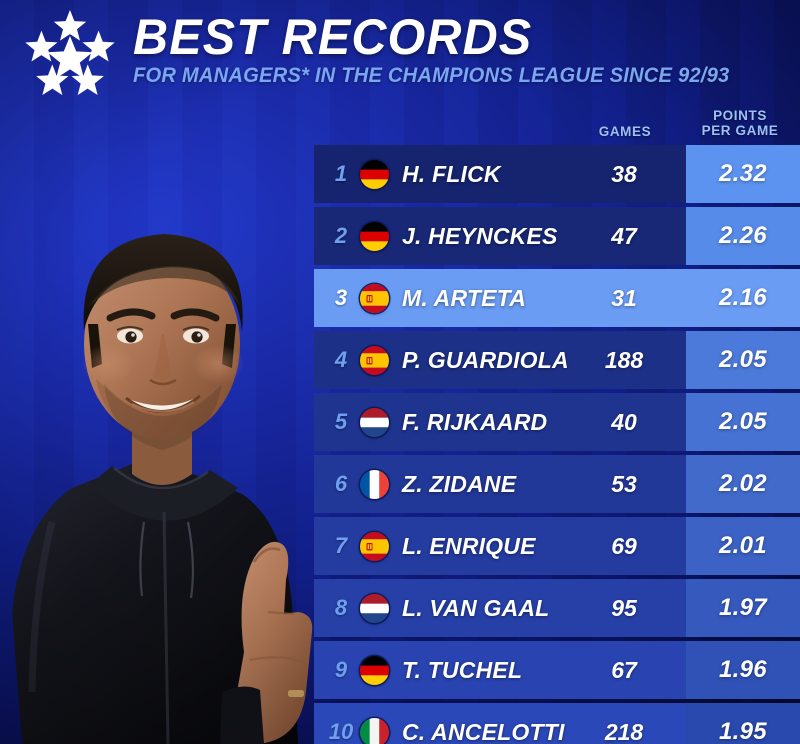 The height and width of the screenshot is (744, 800). What do you see at coordinates (459, 483) in the screenshot?
I see `row-manager-name: Z. ZIDANE` at bounding box center [459, 483].